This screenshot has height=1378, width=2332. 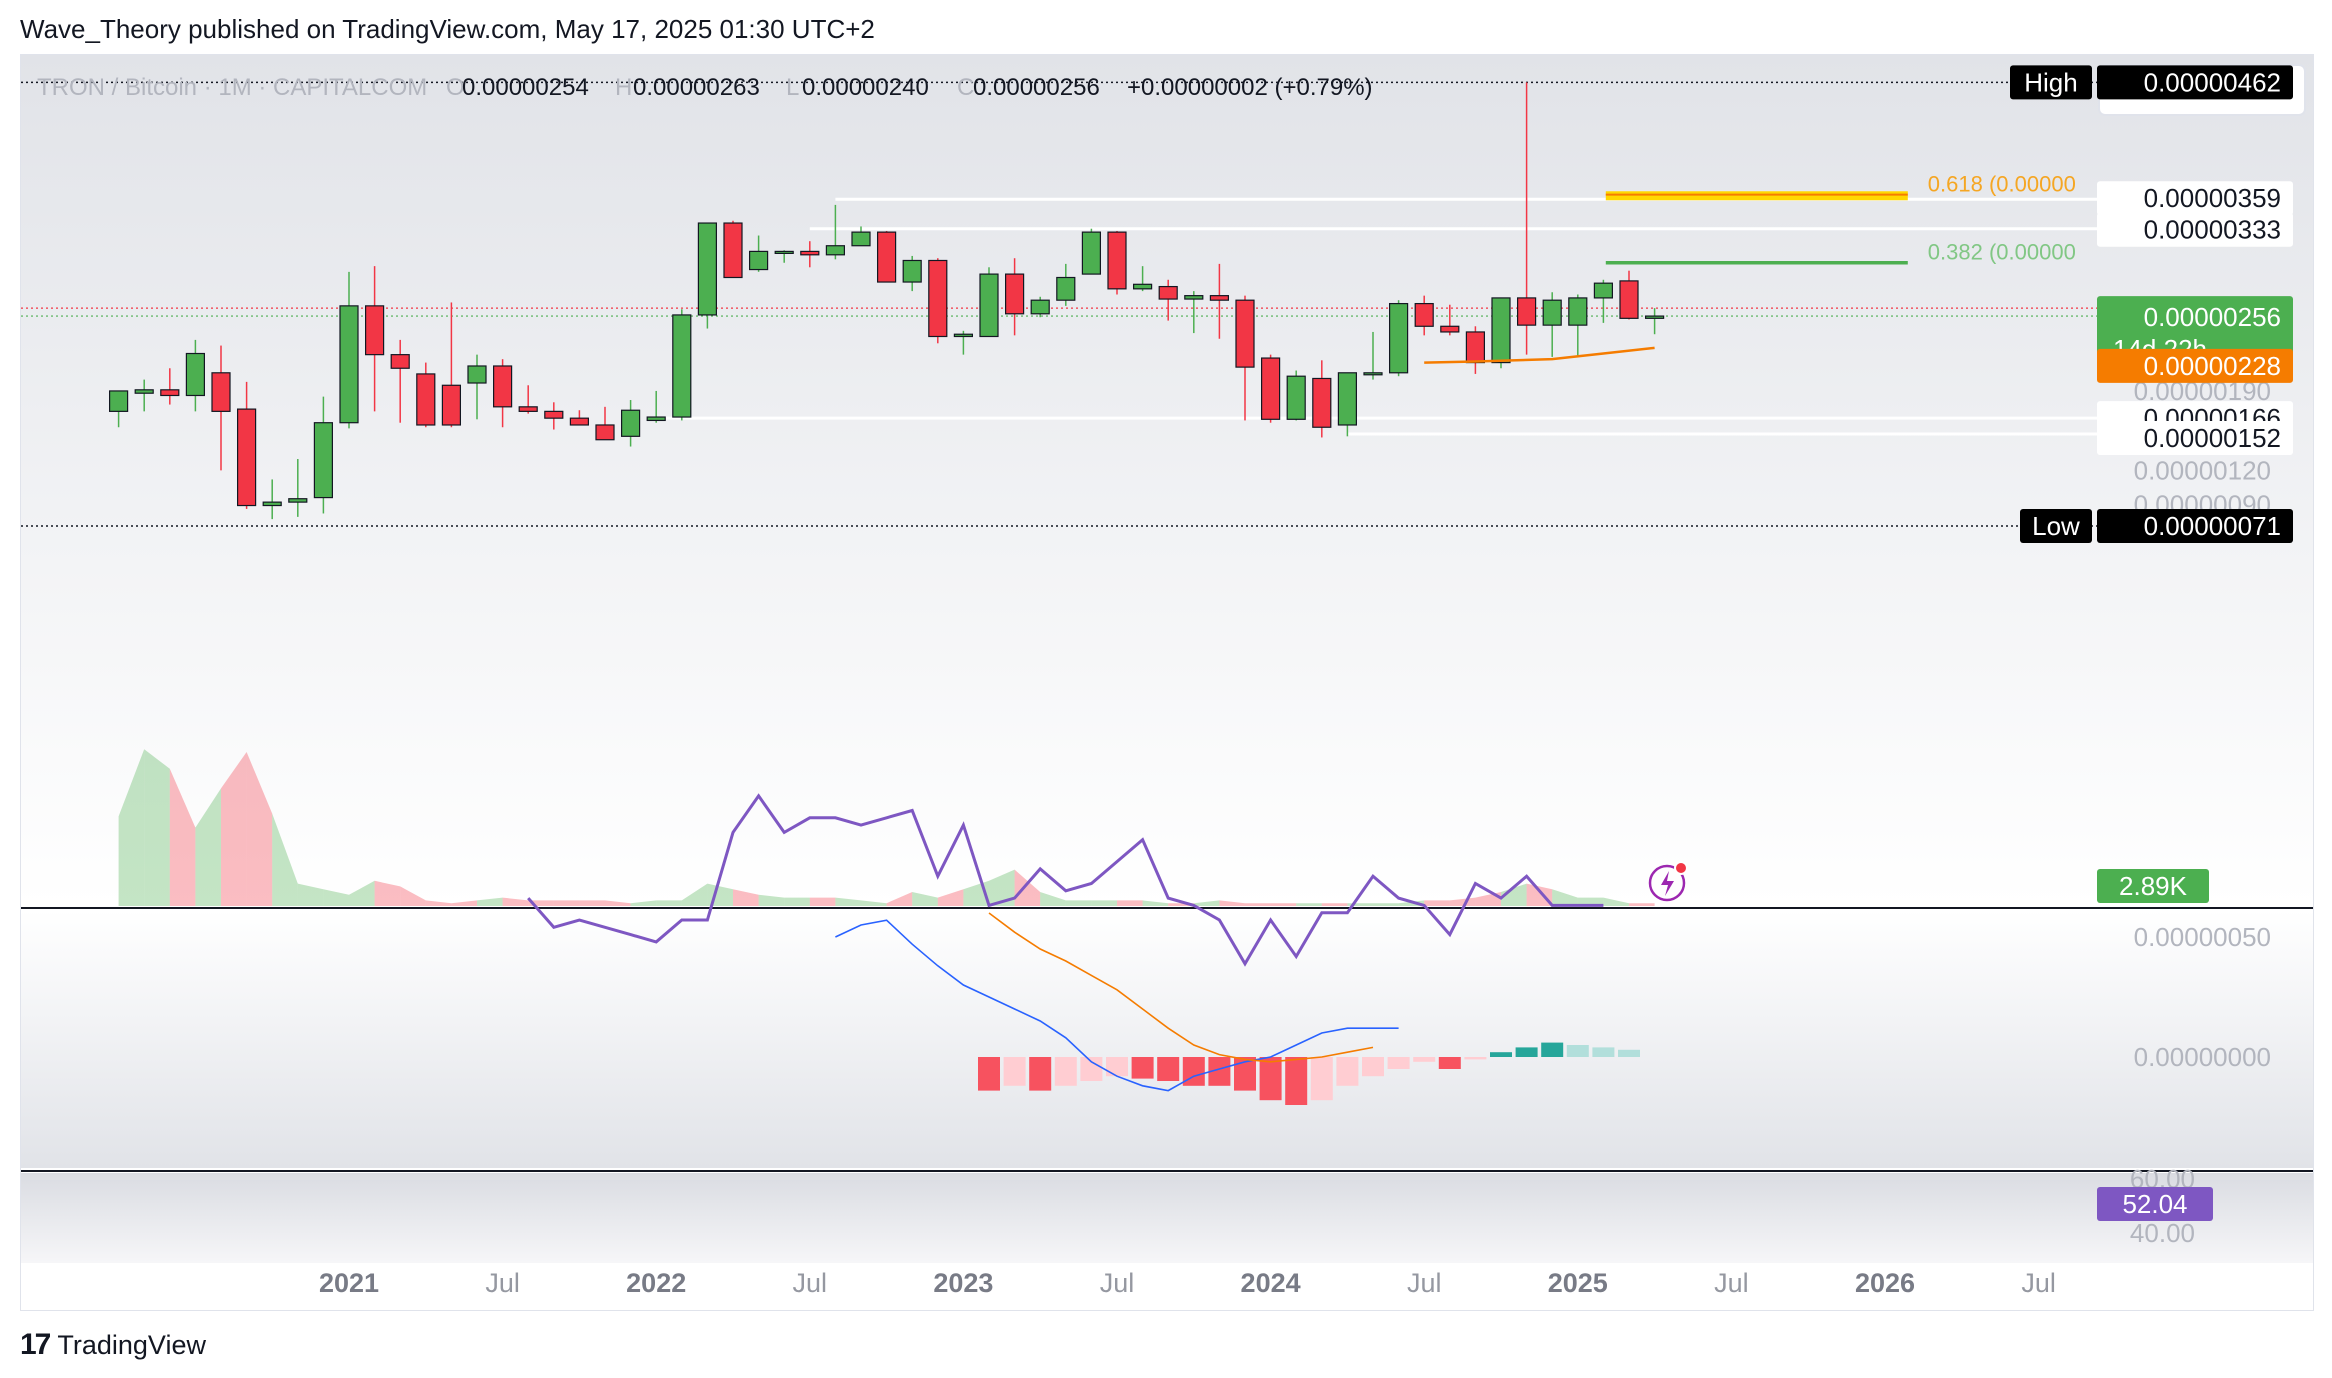 What do you see at coordinates (2202, 1057) in the screenshot?
I see `macd-tick-label: 0.00000000` at bounding box center [2202, 1057].